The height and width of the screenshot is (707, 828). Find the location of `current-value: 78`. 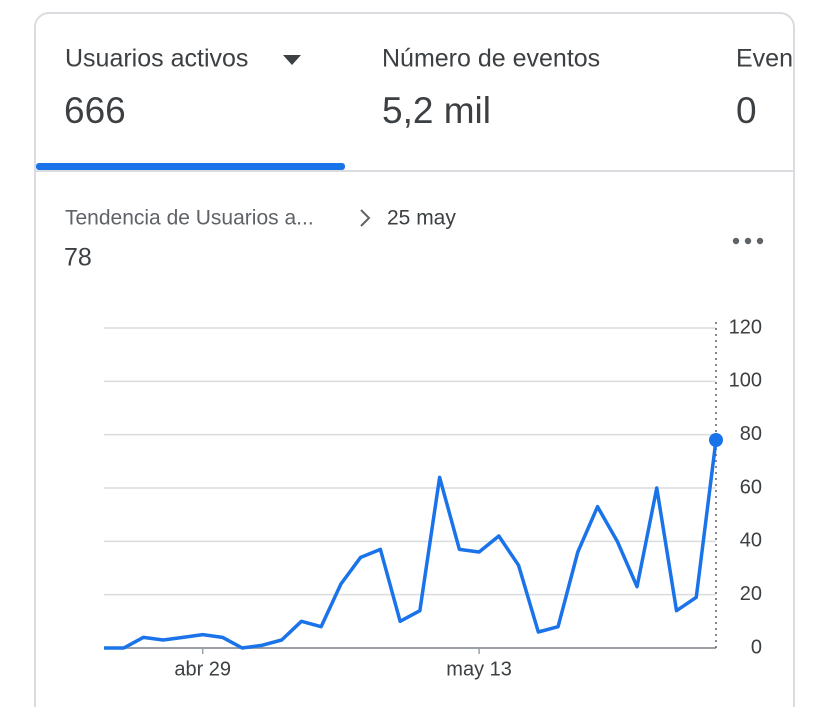

current-value: 78 is located at coordinates (78, 258).